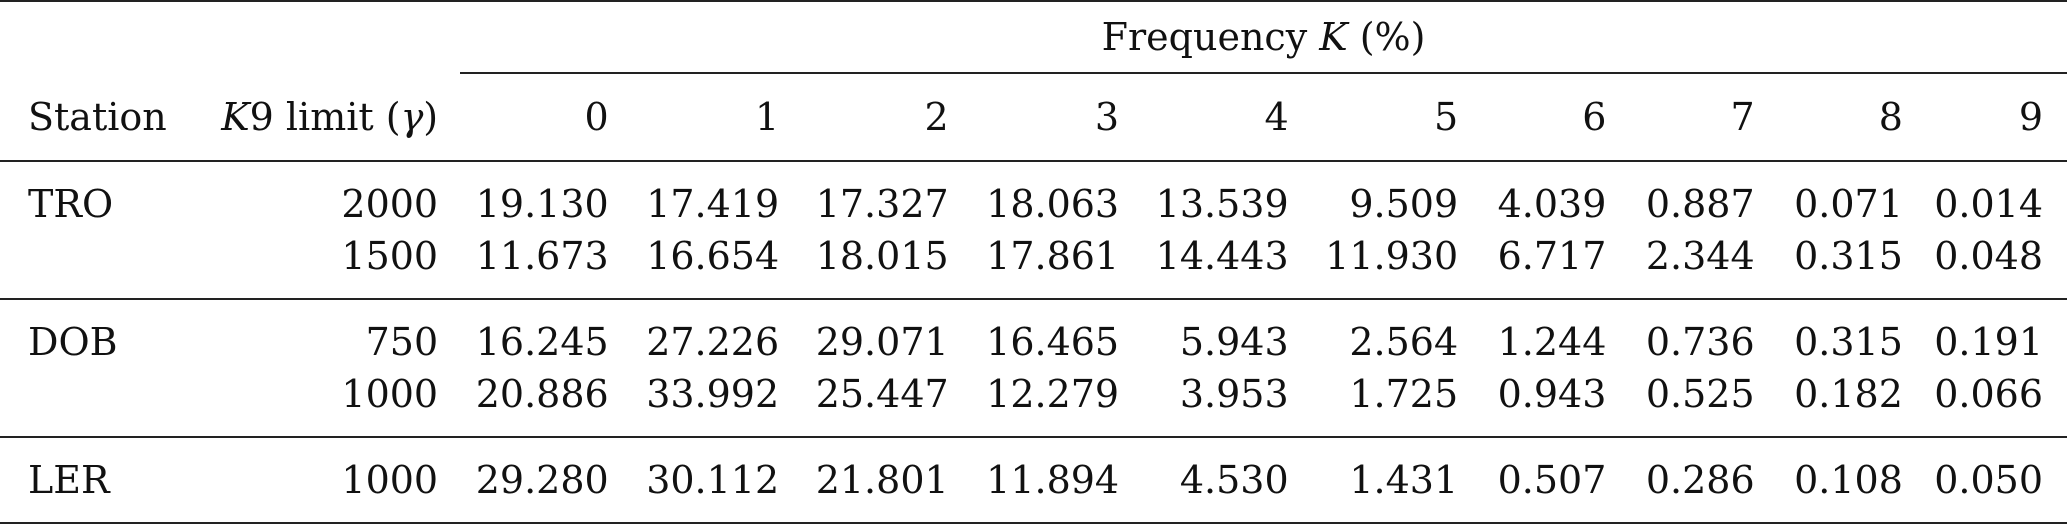 Image resolution: width=2067 pixels, height=524 pixels. What do you see at coordinates (1552, 342) in the screenshot?
I see `frequency-cell: 1.244` at bounding box center [1552, 342].